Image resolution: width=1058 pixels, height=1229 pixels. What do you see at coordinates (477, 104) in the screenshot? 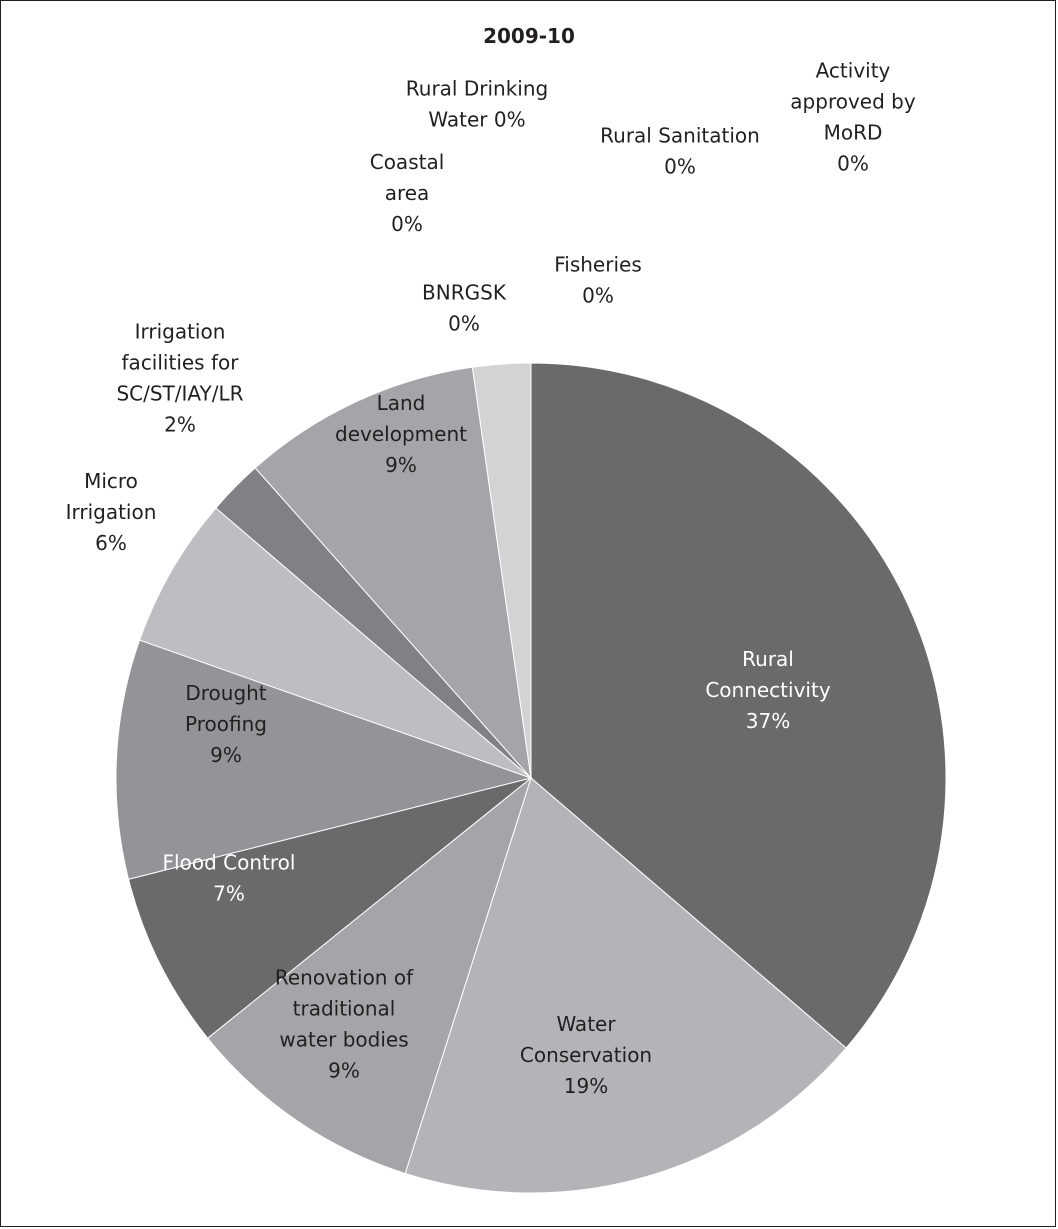
I see `slice-label: Rural Drinking Water 0%` at bounding box center [477, 104].